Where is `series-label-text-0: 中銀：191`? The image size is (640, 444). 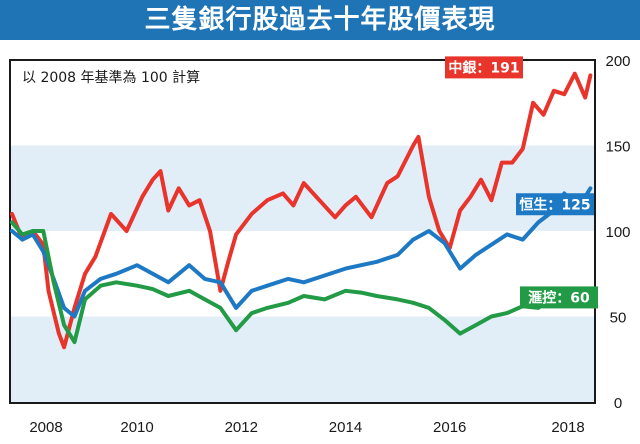 series-label-text-0: 中銀：191 is located at coordinates (483, 67).